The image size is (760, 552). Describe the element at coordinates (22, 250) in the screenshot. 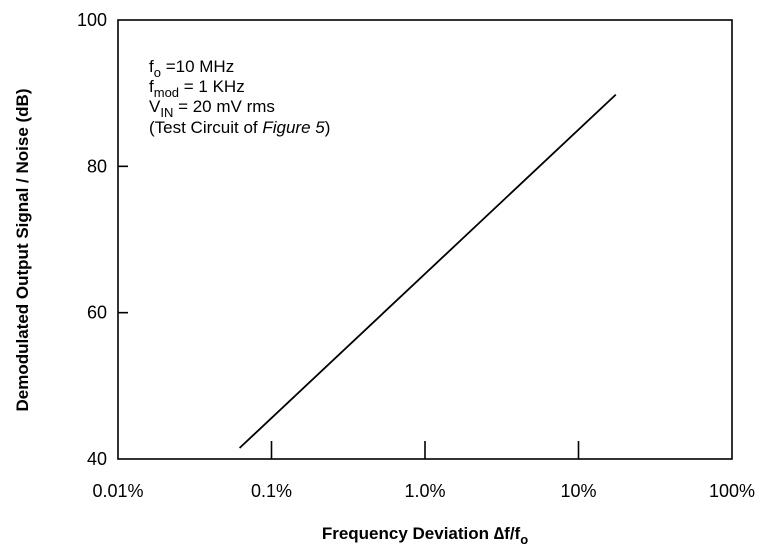

I see `y-axis-title: Demodulated Output Signal / Noise (dB)` at that location.